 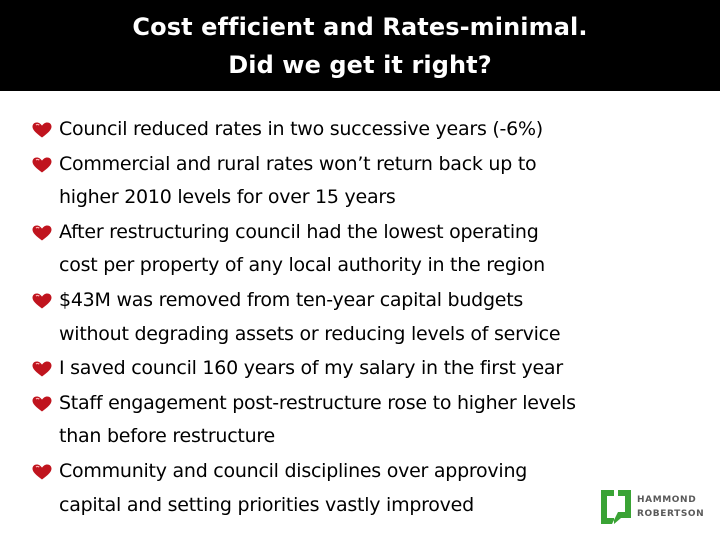 I want to click on hammond-robertson-logo: HAMMOND ROBERTSON, so click(x=655, y=508).